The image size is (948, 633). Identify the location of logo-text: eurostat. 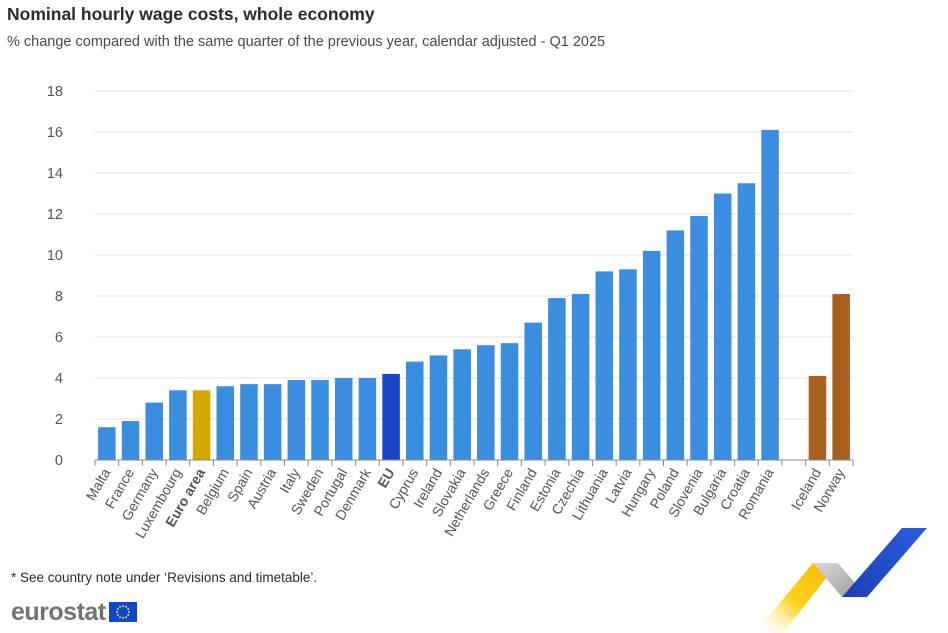
(58, 611).